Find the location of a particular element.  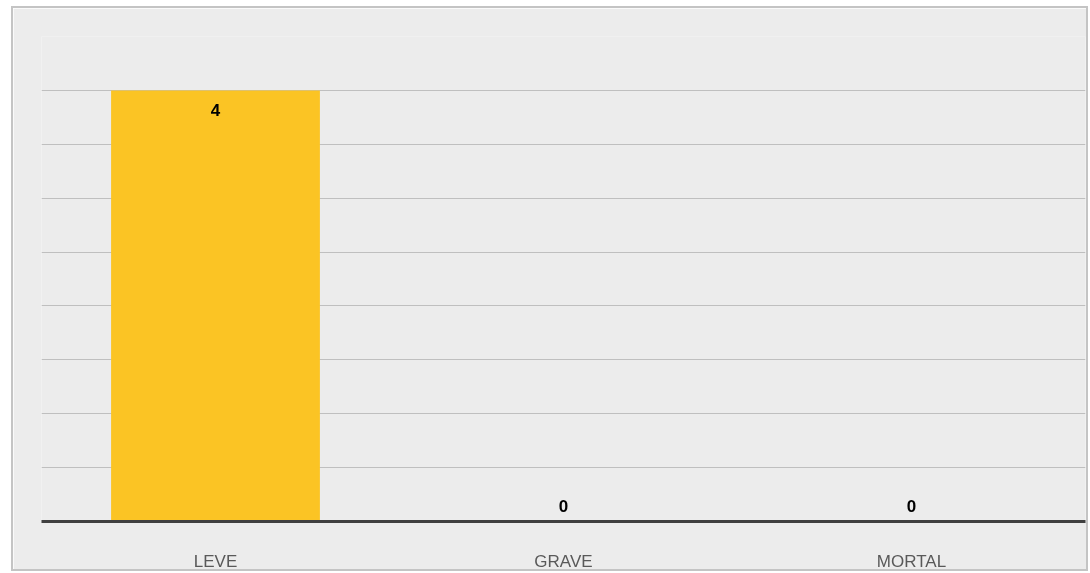

x-tick-label: MORTAL is located at coordinates (911, 561).